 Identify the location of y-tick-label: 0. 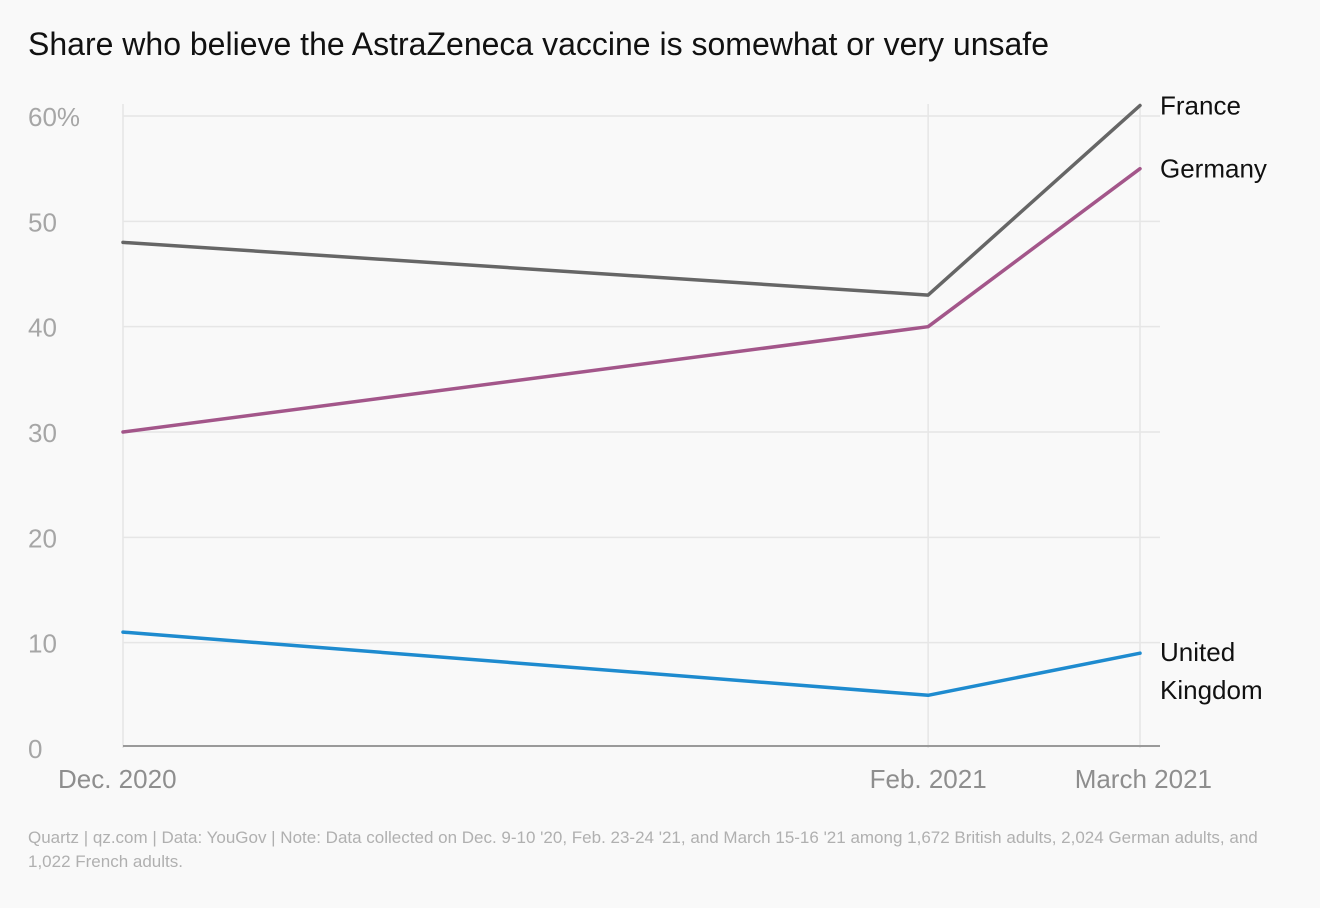
(35, 749).